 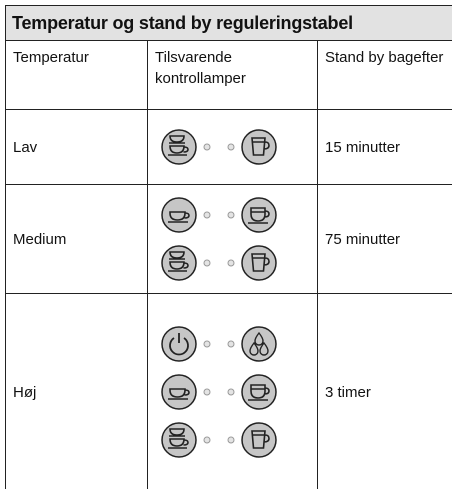 I want to click on title-row: Temperatur og stand by reguleringstabel, so click(x=228, y=23).